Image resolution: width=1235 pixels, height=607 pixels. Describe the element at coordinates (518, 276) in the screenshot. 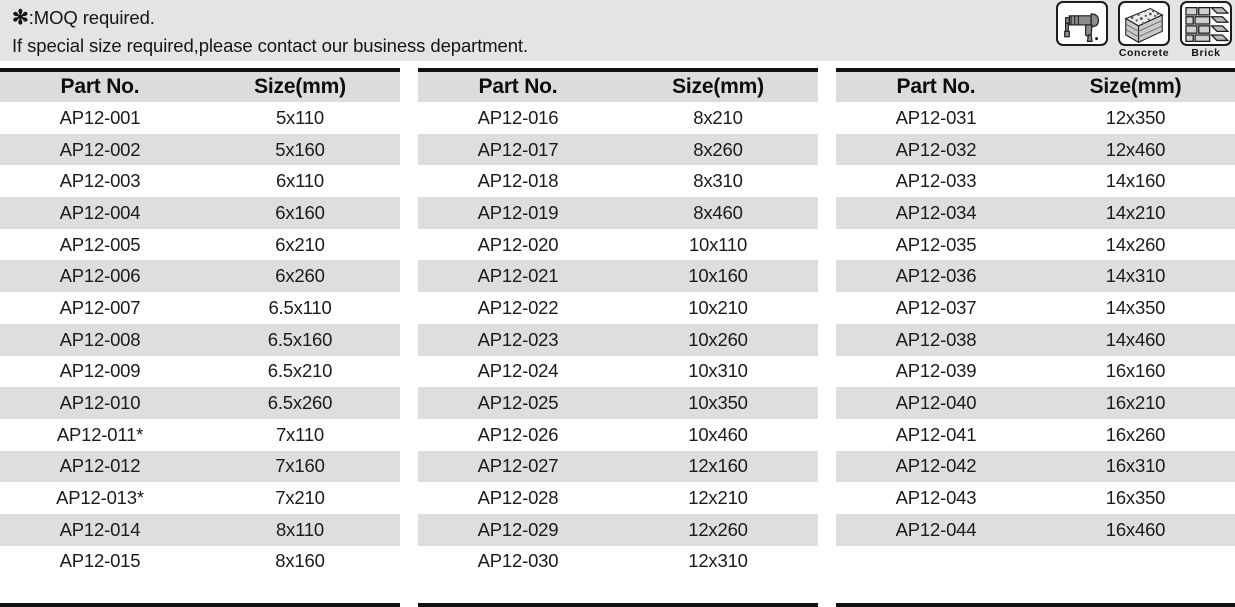

I see `cell-part-no: AP12-021` at that location.